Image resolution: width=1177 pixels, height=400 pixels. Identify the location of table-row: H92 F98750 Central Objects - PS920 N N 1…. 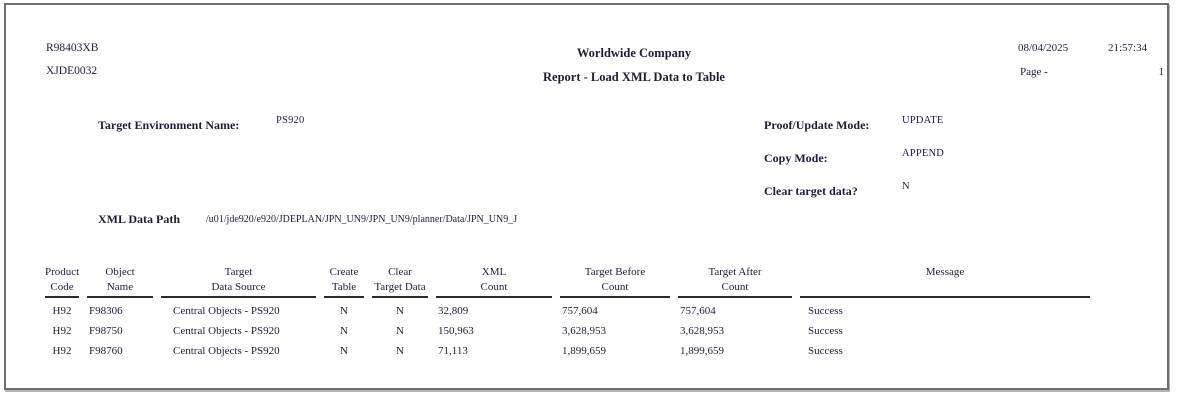
(567, 331).